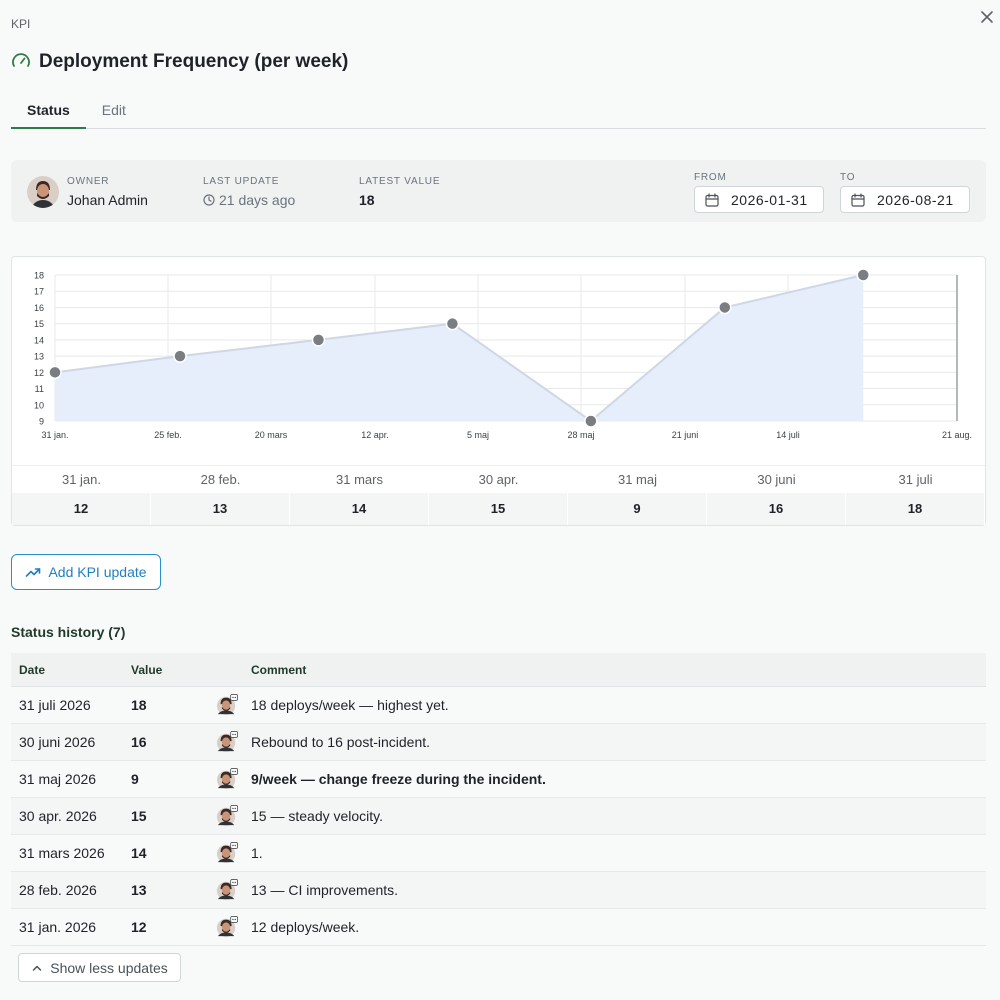 This screenshot has width=1000, height=1000. What do you see at coordinates (637, 509) in the screenshot?
I see `summary-value: 9` at bounding box center [637, 509].